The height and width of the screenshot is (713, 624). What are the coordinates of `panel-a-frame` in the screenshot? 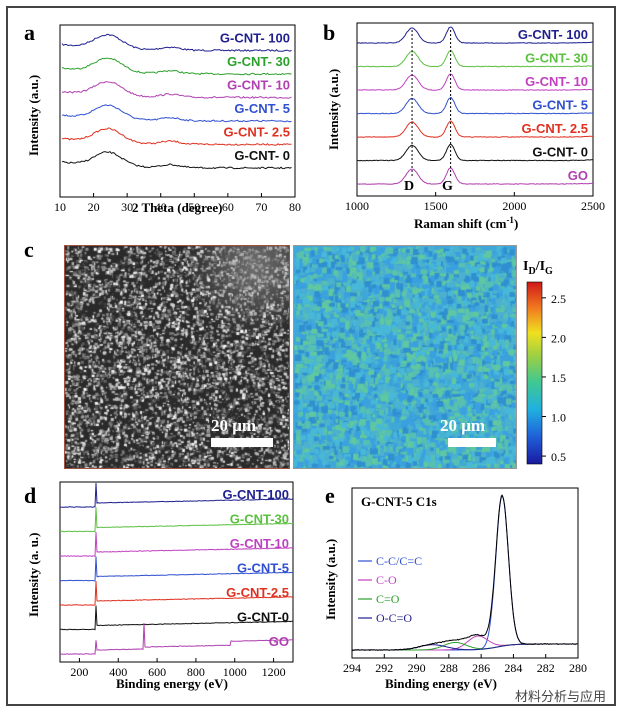 It's located at (177, 111).